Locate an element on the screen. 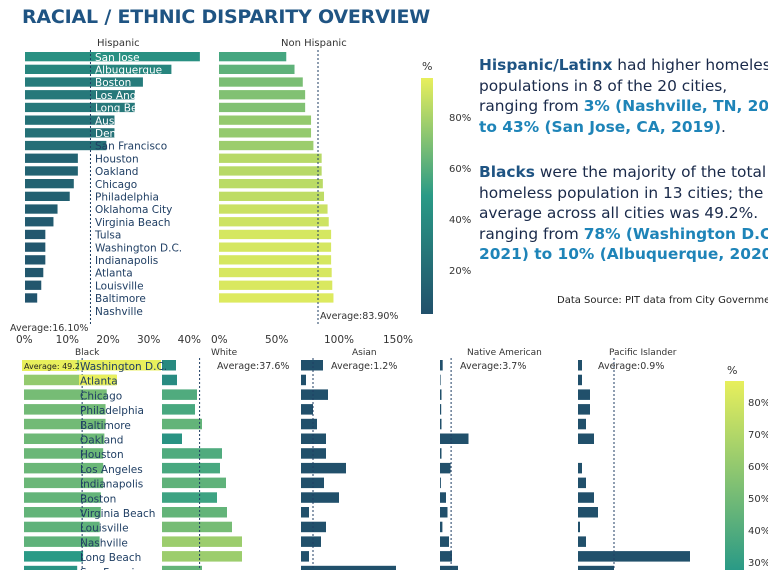 The height and width of the screenshot is (570, 768). average-label-white: Average:37.6% is located at coordinates (253, 366).